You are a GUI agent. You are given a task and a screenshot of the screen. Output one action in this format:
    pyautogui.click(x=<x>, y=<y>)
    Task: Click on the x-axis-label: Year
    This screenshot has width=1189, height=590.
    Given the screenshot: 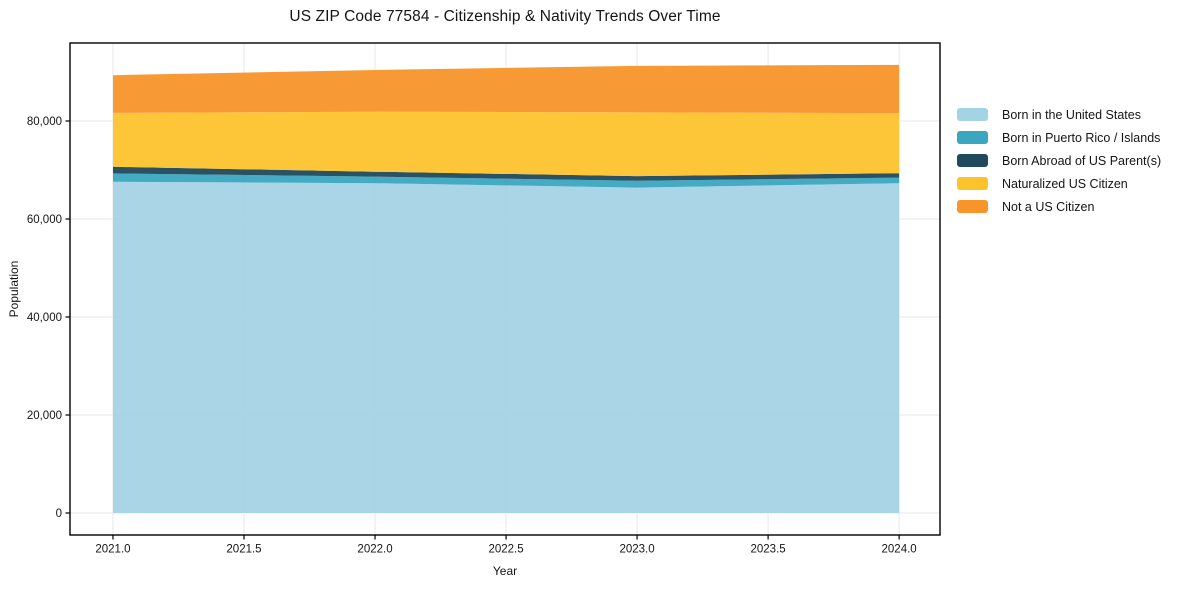 What is the action you would take?
    pyautogui.click(x=505, y=571)
    